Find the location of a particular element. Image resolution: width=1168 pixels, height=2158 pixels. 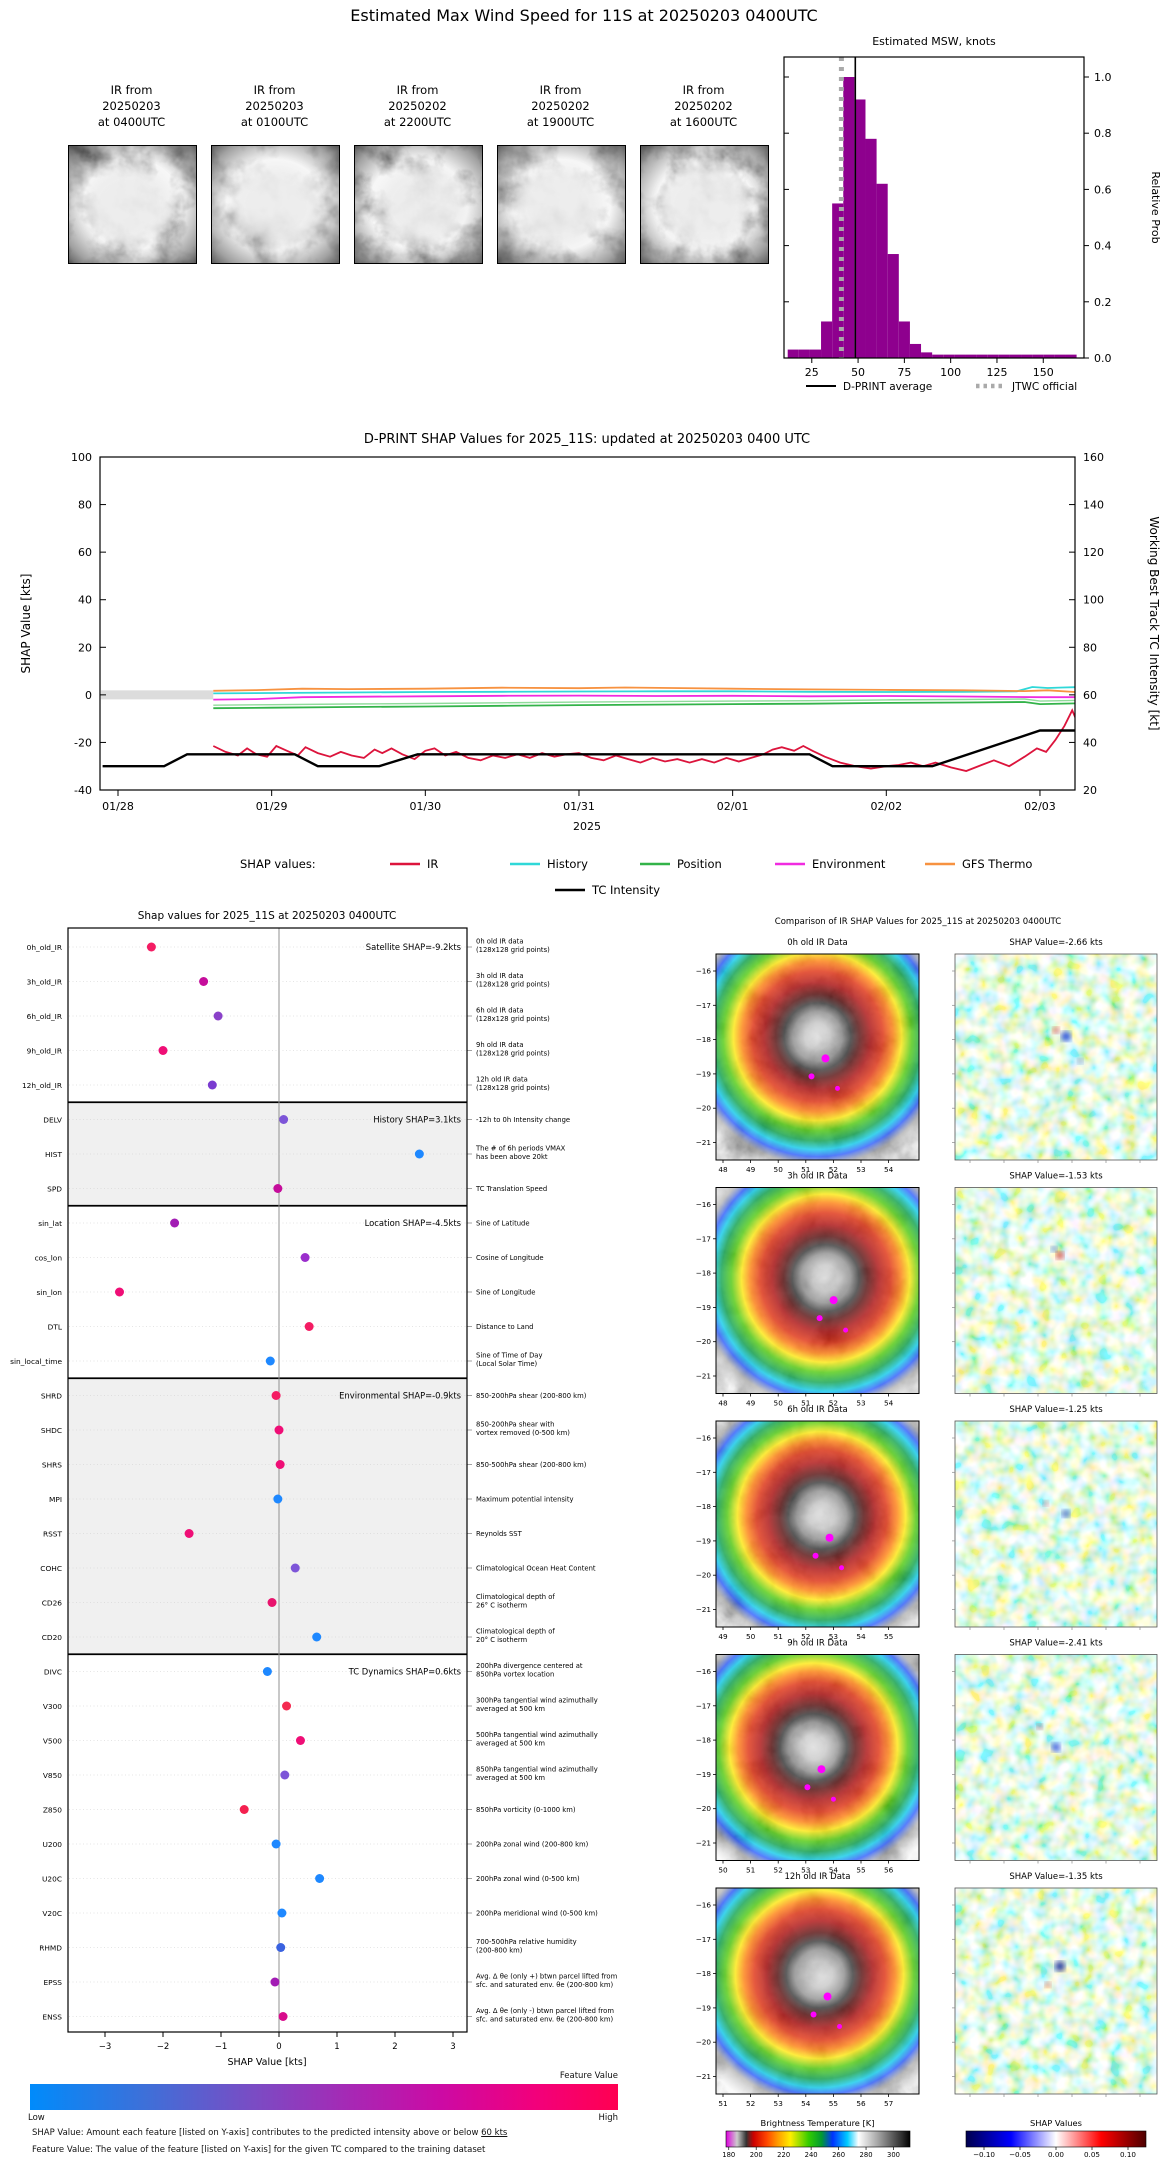

shap-map-frame is located at coordinates (1056, 1991).